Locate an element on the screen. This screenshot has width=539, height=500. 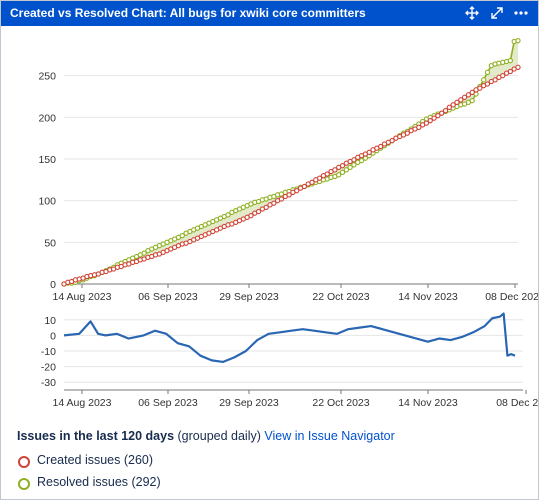
y-tick-label: 50 is located at coordinates (50, 243).